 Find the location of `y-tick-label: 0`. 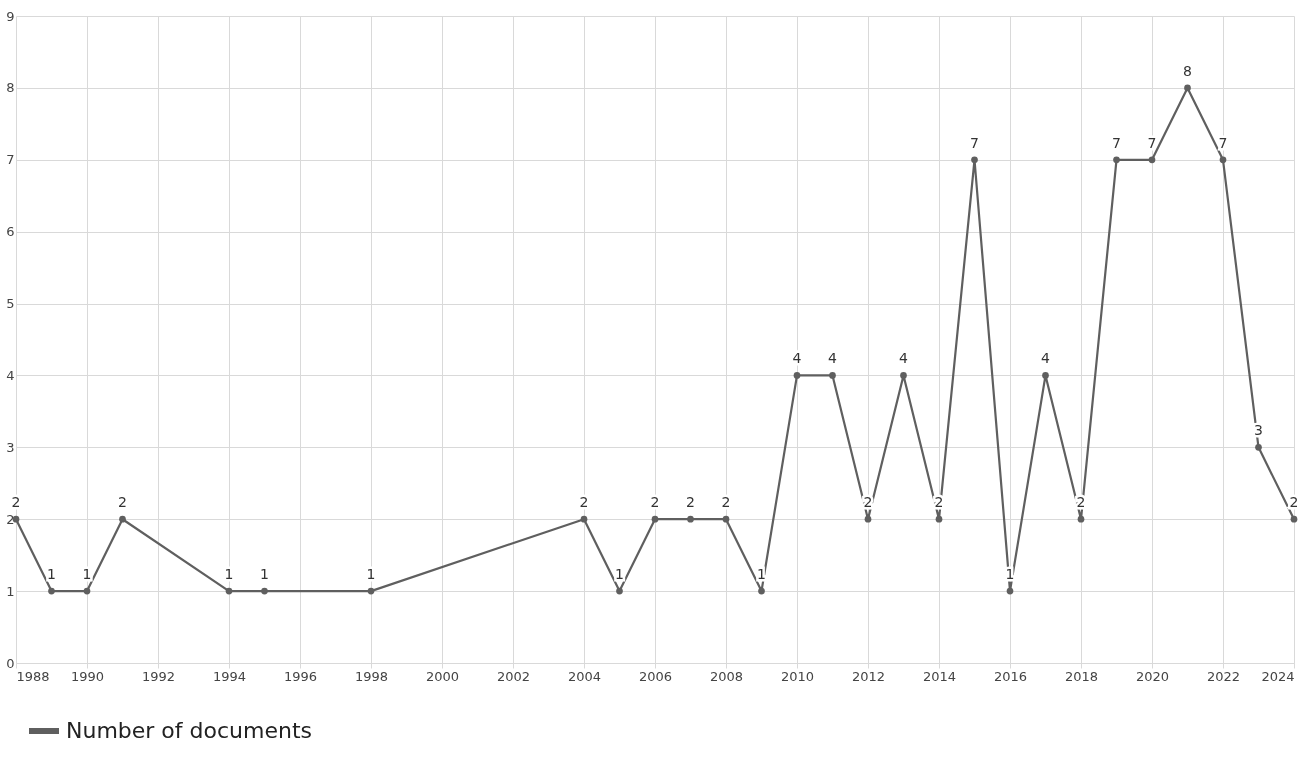

y-tick-label: 0 is located at coordinates (10, 663).